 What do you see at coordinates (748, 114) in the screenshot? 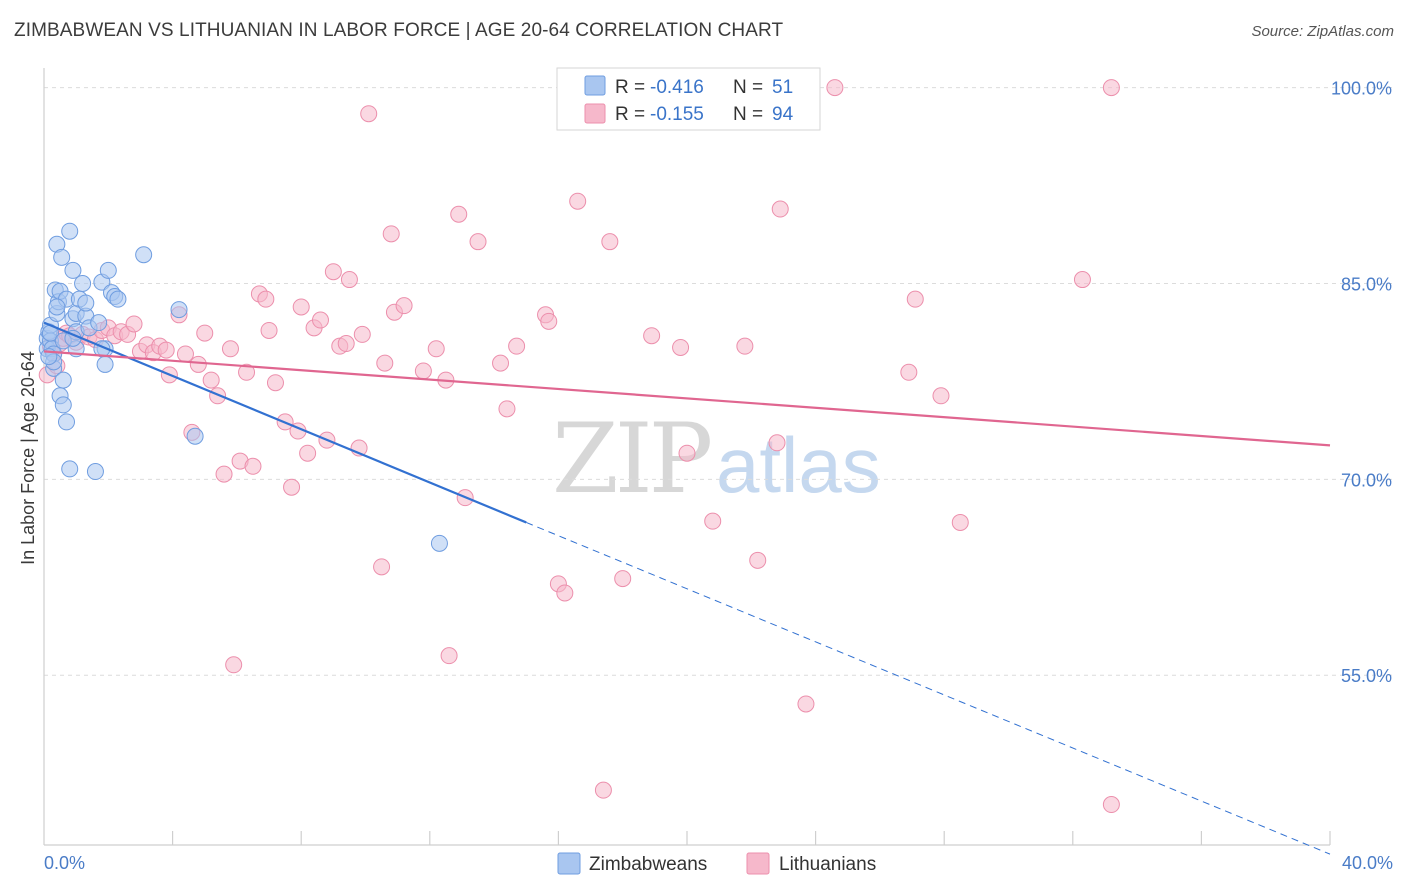
I see `legend-n-label-lithuanians: N =` at bounding box center [748, 114].